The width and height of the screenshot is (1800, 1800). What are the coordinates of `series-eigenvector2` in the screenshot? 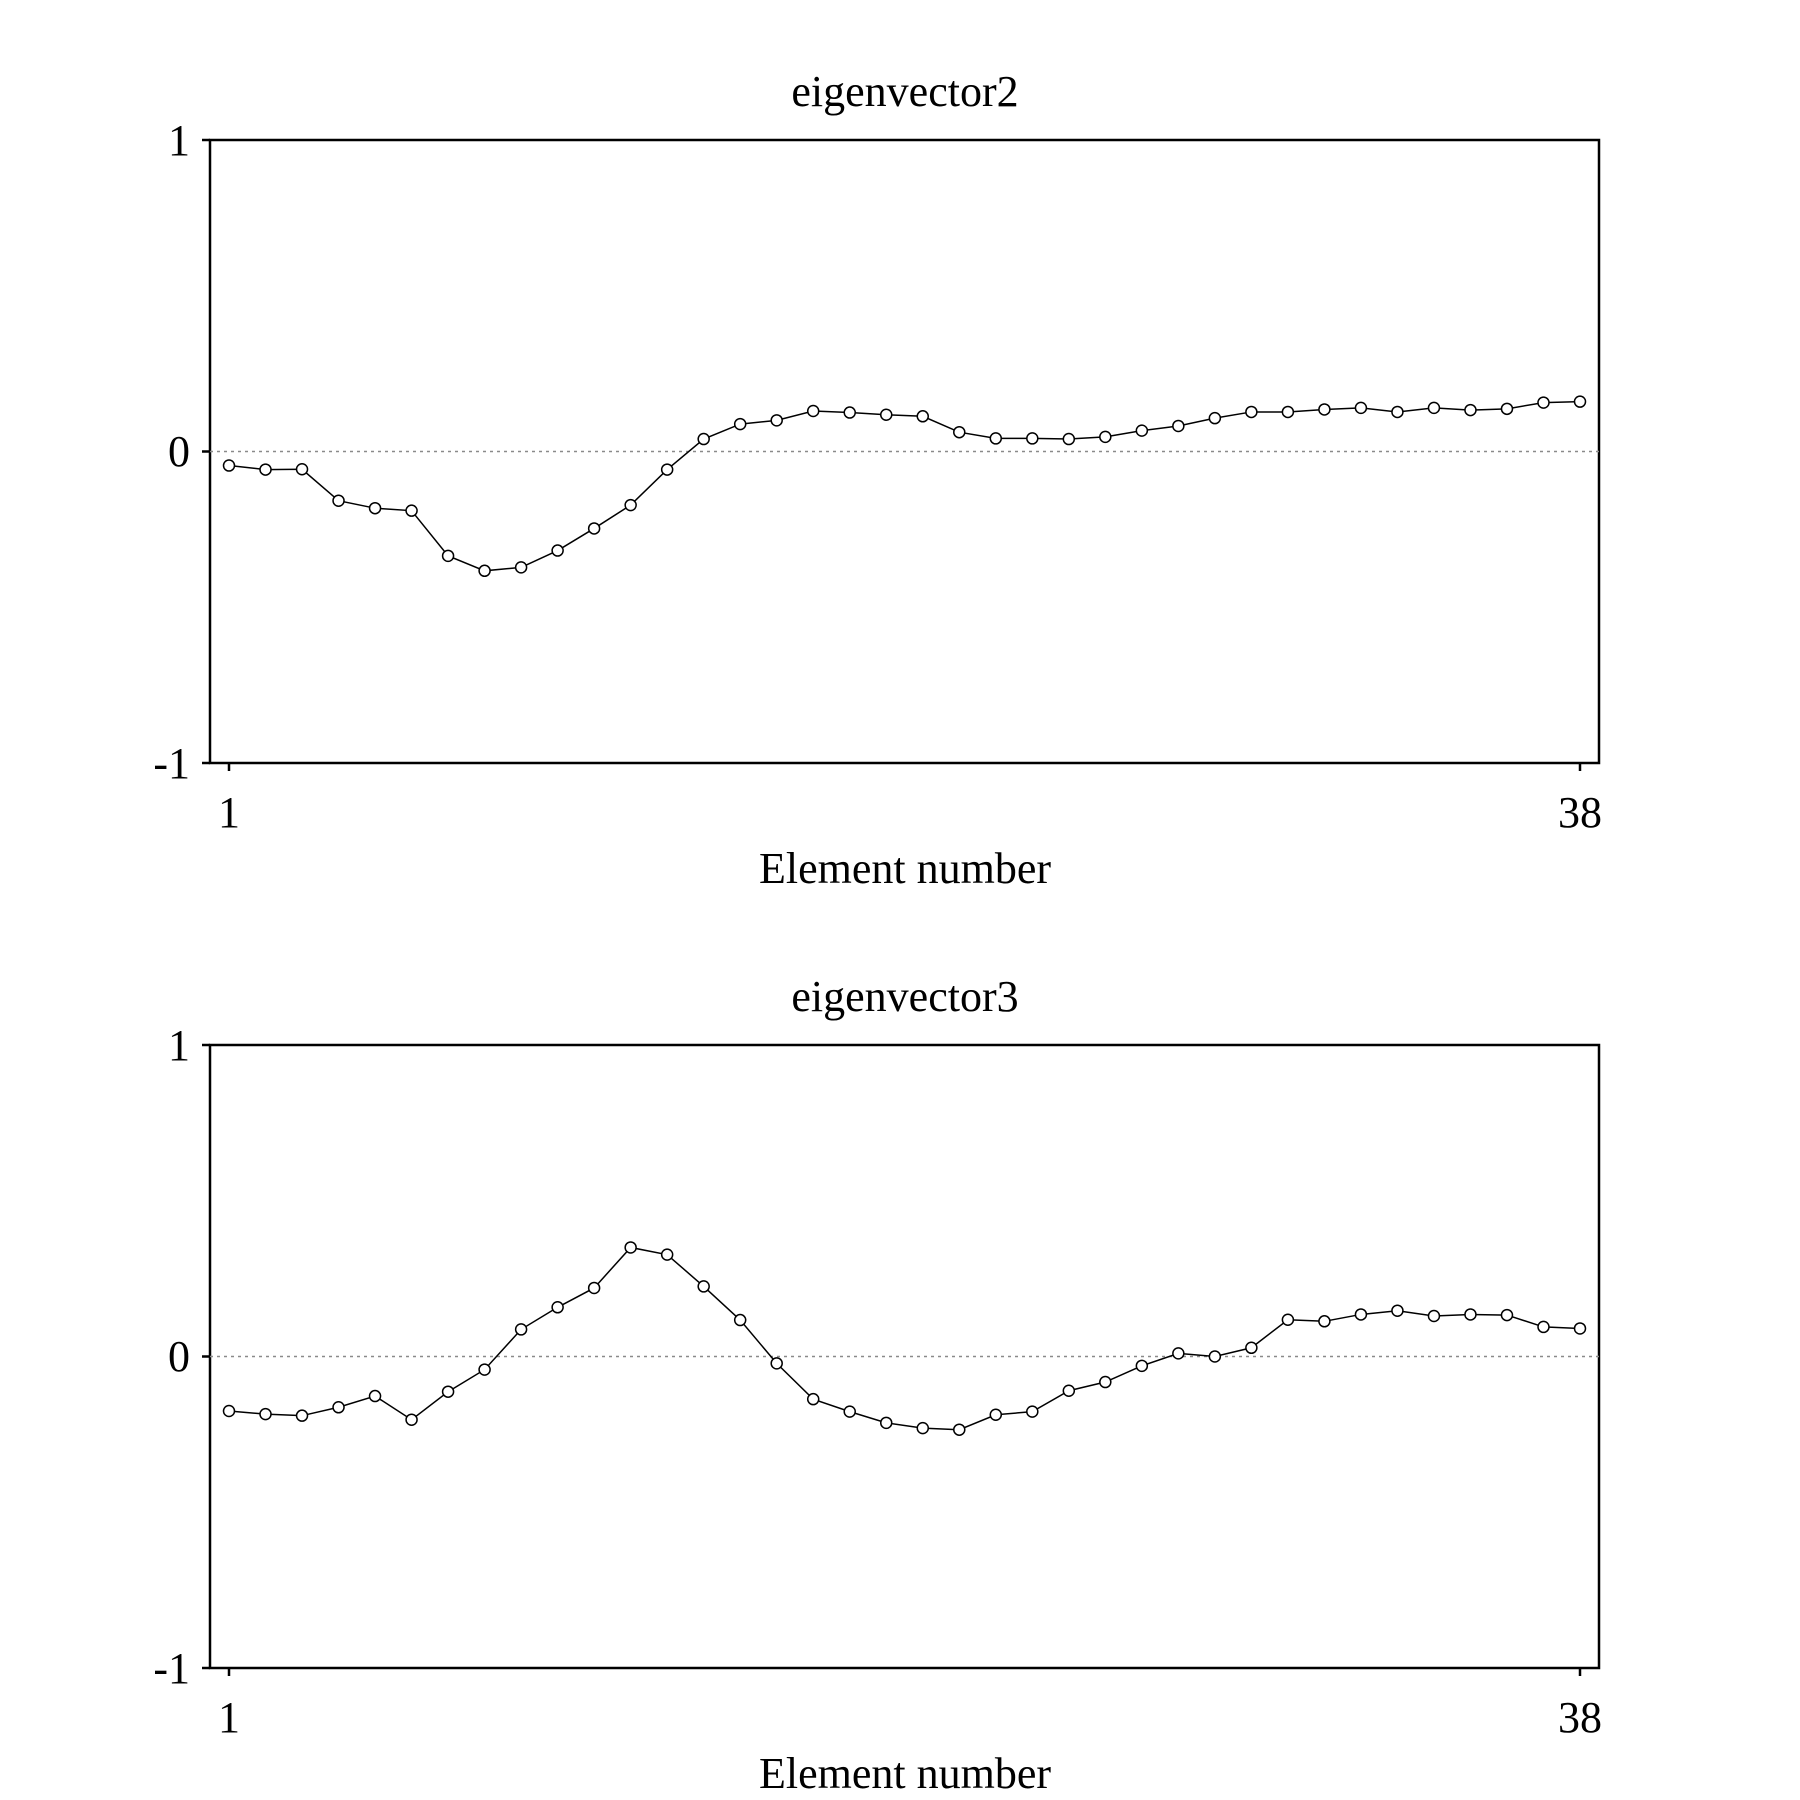 It's located at (904, 486).